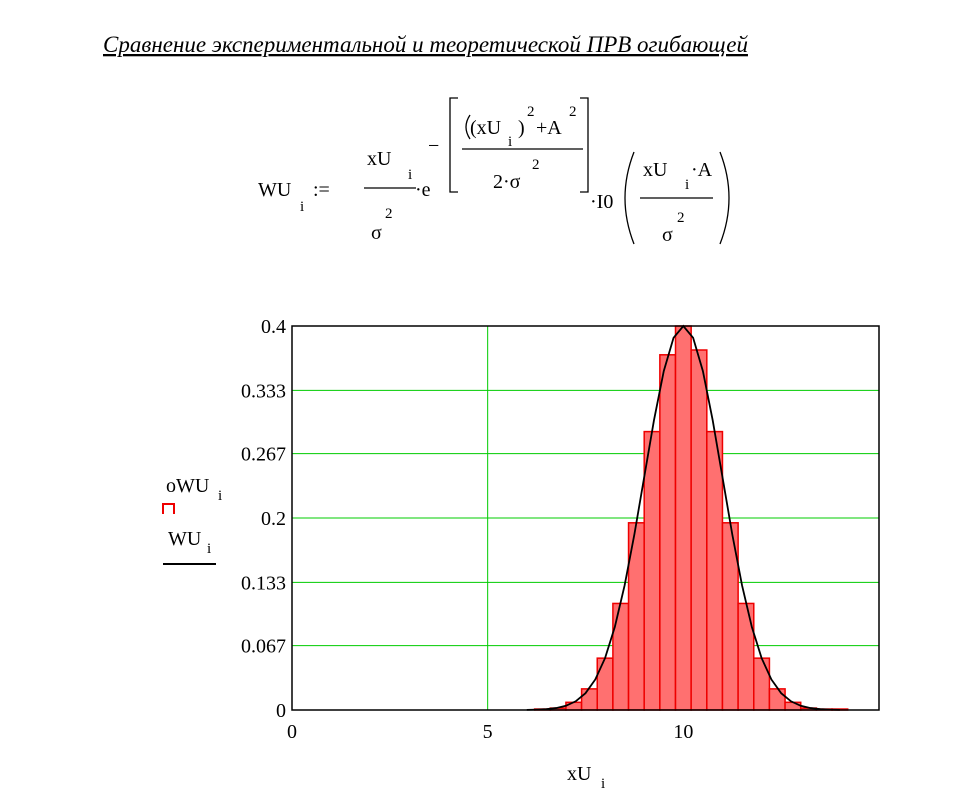 This screenshot has width=974, height=799. Describe the element at coordinates (549, 128) in the screenshot. I see `formula-part: +A` at that location.